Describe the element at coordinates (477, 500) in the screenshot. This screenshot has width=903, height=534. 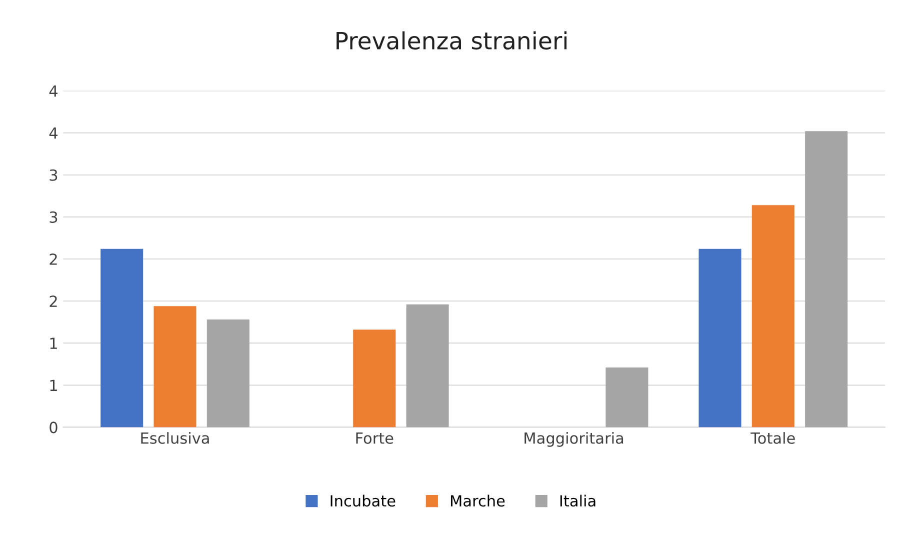
I see `legend-label: Marche` at that location.